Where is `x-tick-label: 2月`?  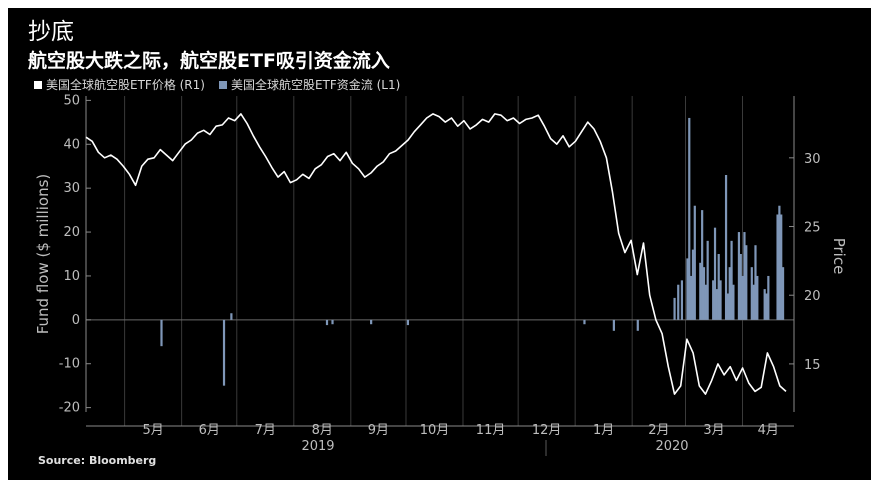 x-tick-label: 2月 is located at coordinates (658, 430).